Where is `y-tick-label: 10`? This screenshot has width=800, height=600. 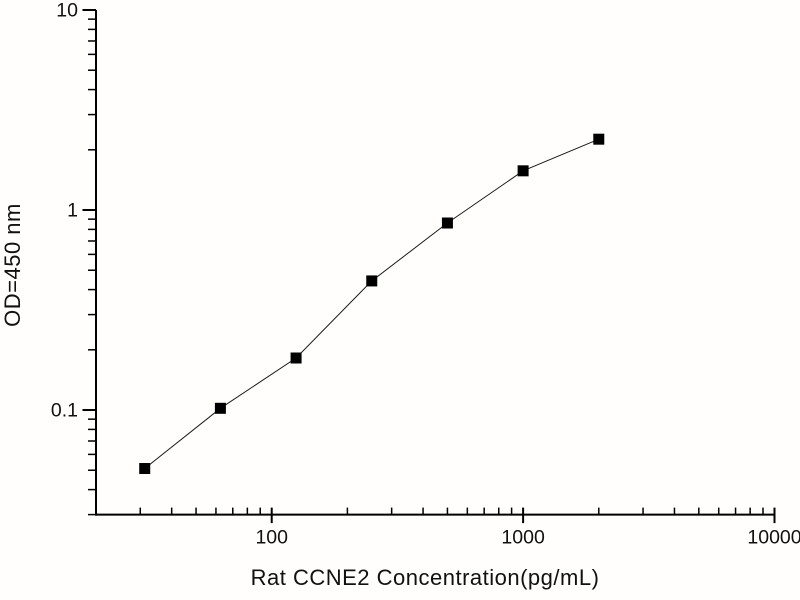 y-tick-label: 10 is located at coordinates (67, 11).